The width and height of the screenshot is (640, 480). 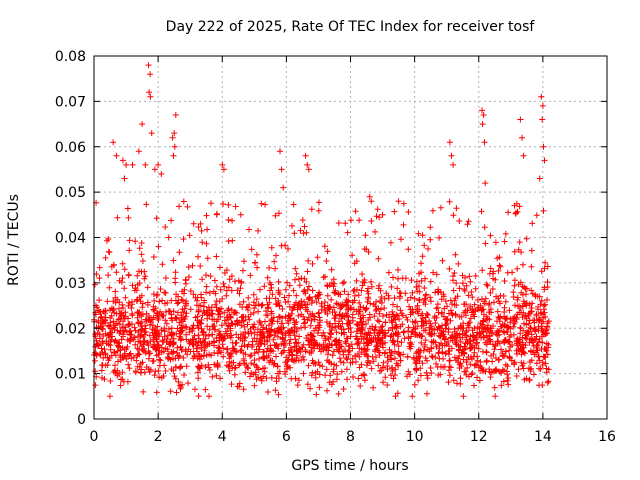 I want to click on x-tick-label: 14, so click(x=543, y=437).